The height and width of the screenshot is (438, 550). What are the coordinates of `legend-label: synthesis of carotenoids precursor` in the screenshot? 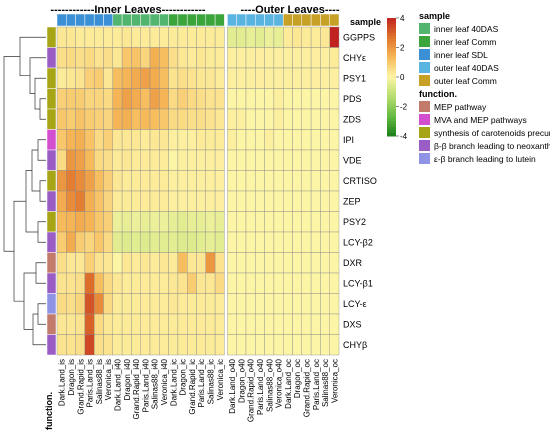 It's located at (492, 133).